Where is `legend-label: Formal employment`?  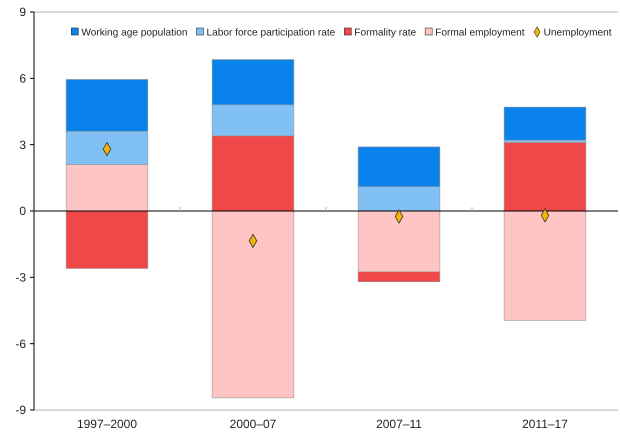 legend-label: Formal employment is located at coordinates (480, 33).